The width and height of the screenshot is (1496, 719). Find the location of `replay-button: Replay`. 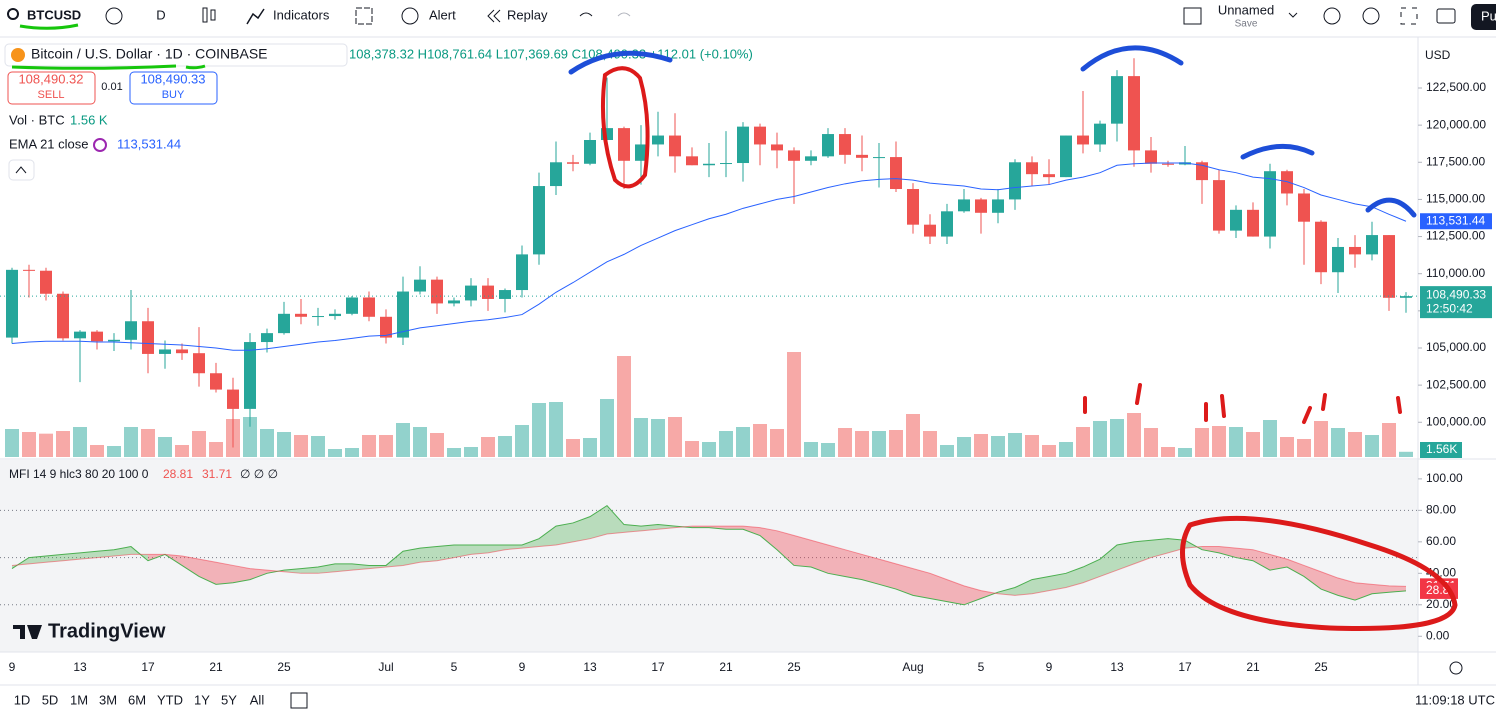

replay-button: Replay is located at coordinates (527, 14).